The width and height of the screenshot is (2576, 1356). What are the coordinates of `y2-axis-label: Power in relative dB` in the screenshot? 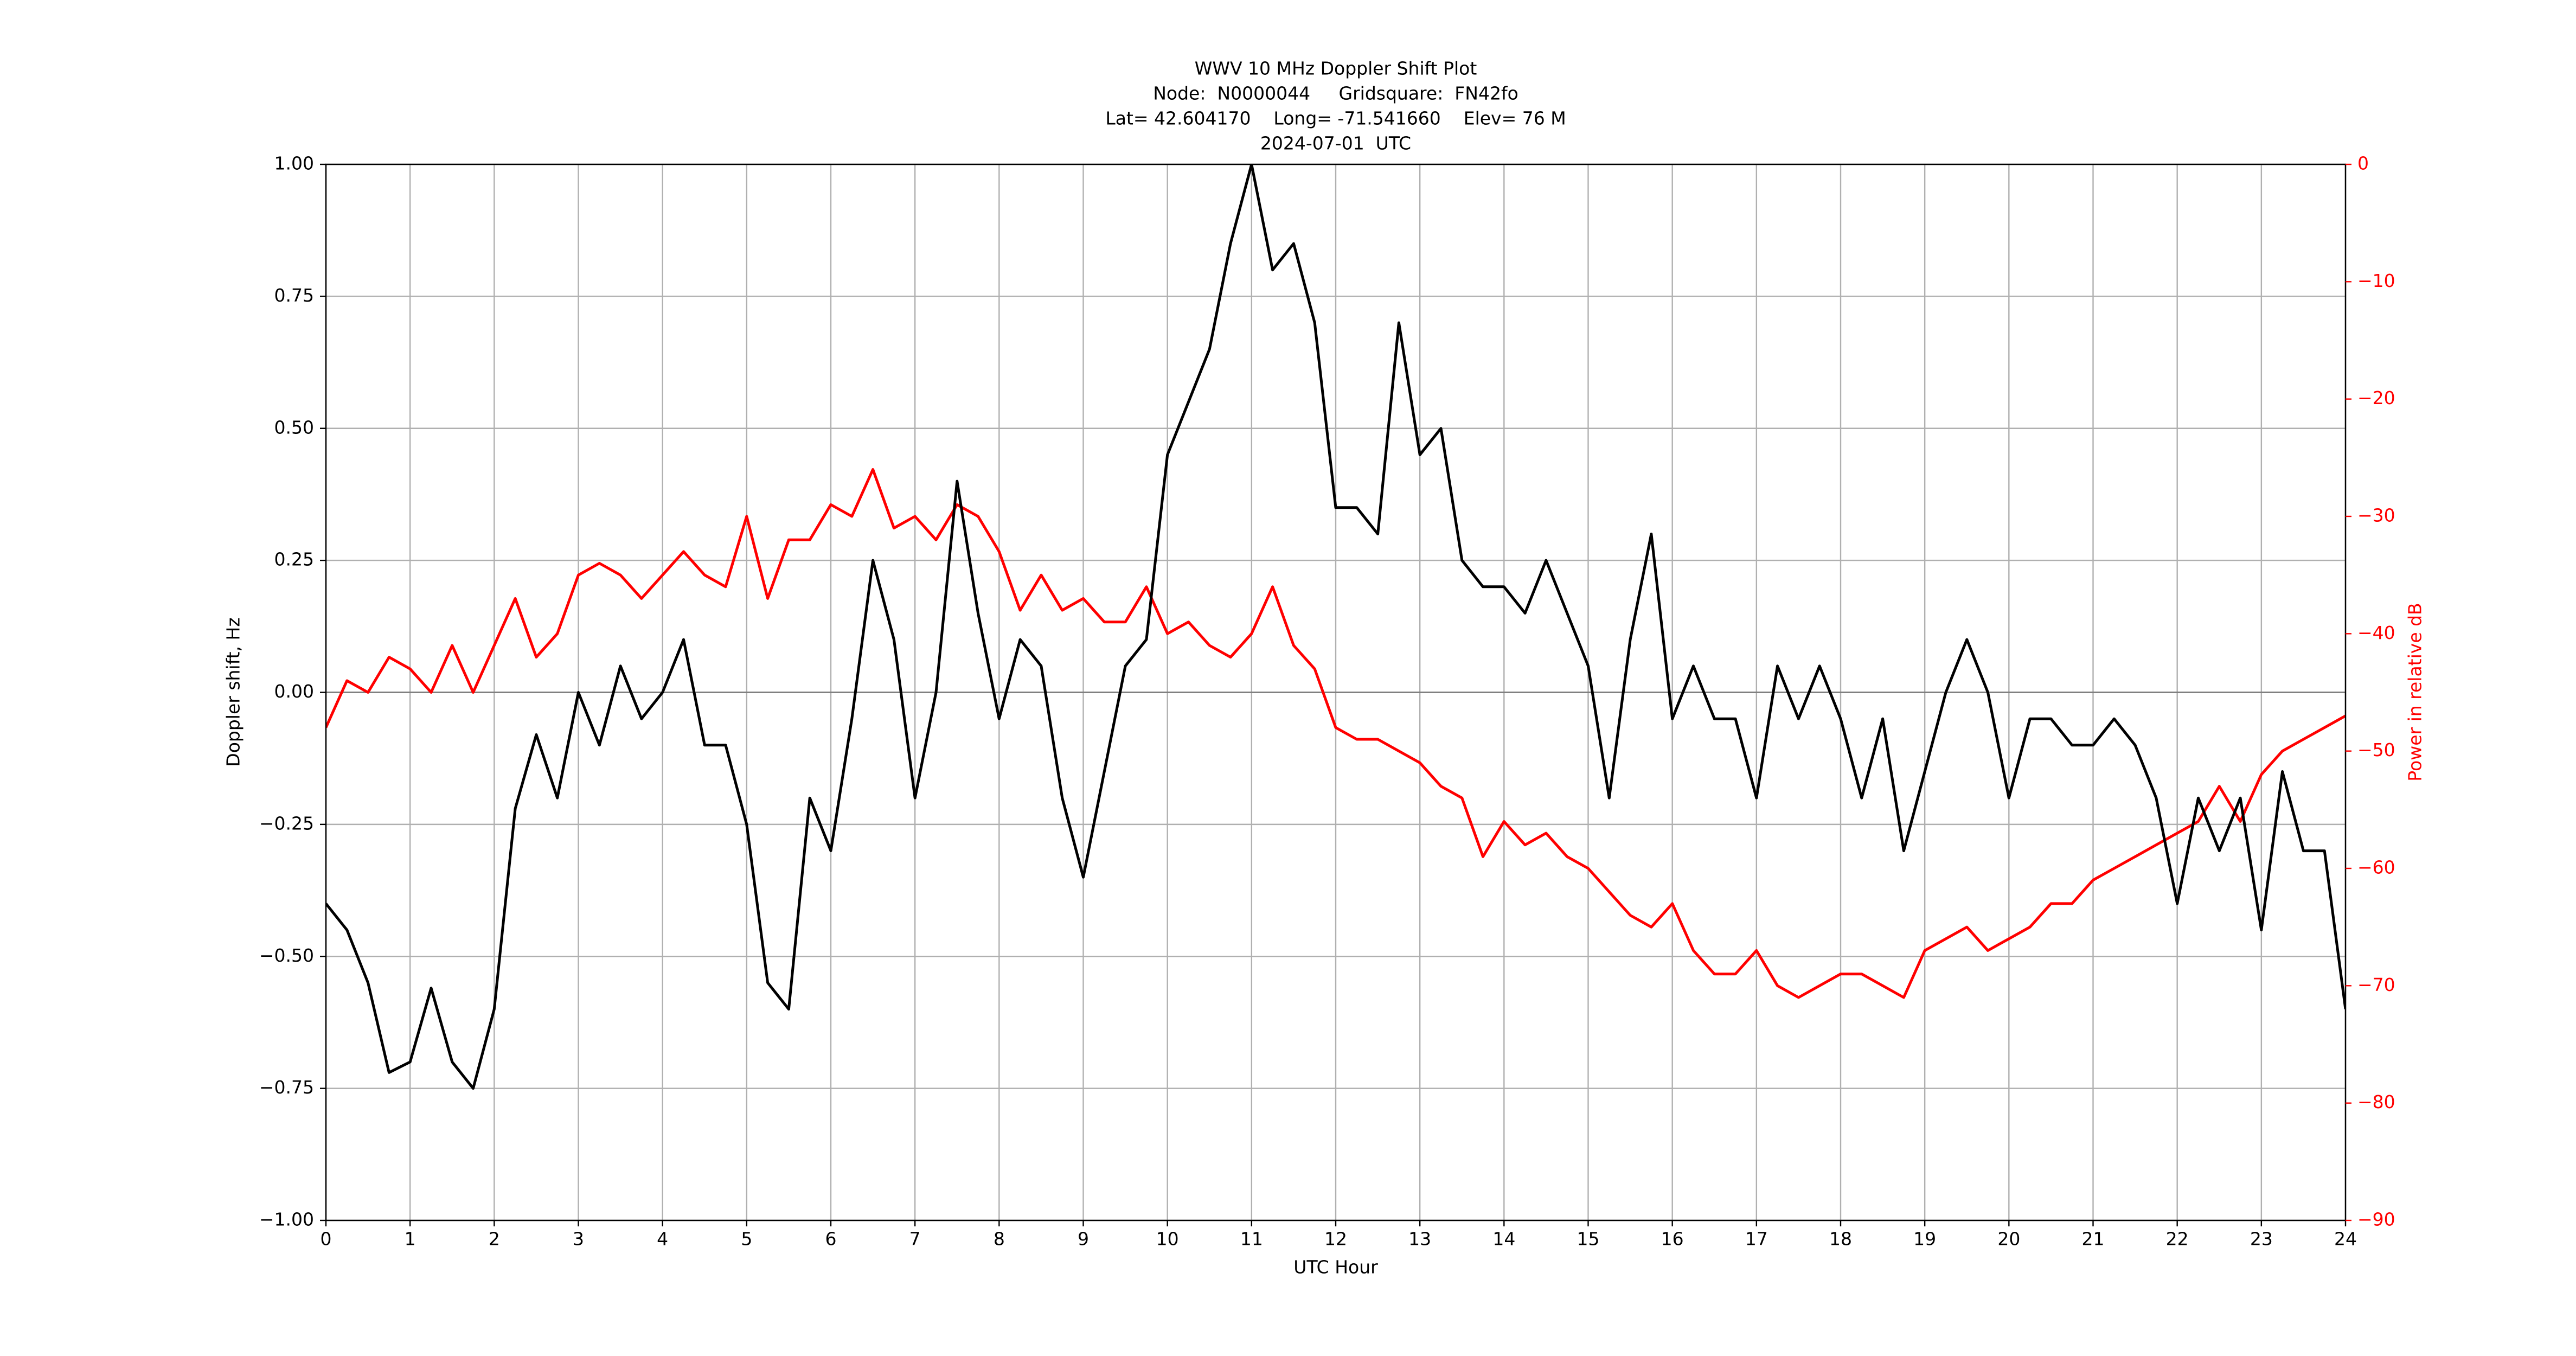 It's located at (2415, 692).